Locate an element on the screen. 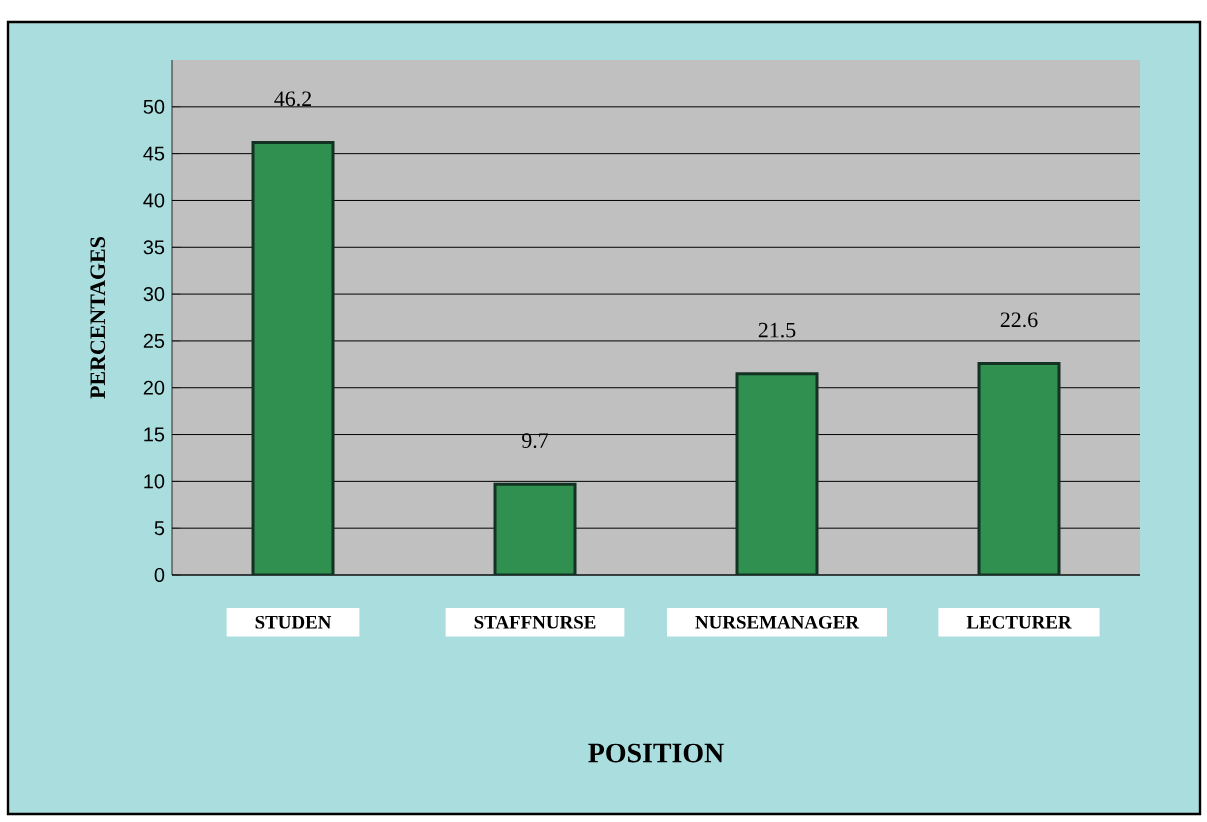 The image size is (1207, 822). data-label: 46.2 is located at coordinates (292, 99).